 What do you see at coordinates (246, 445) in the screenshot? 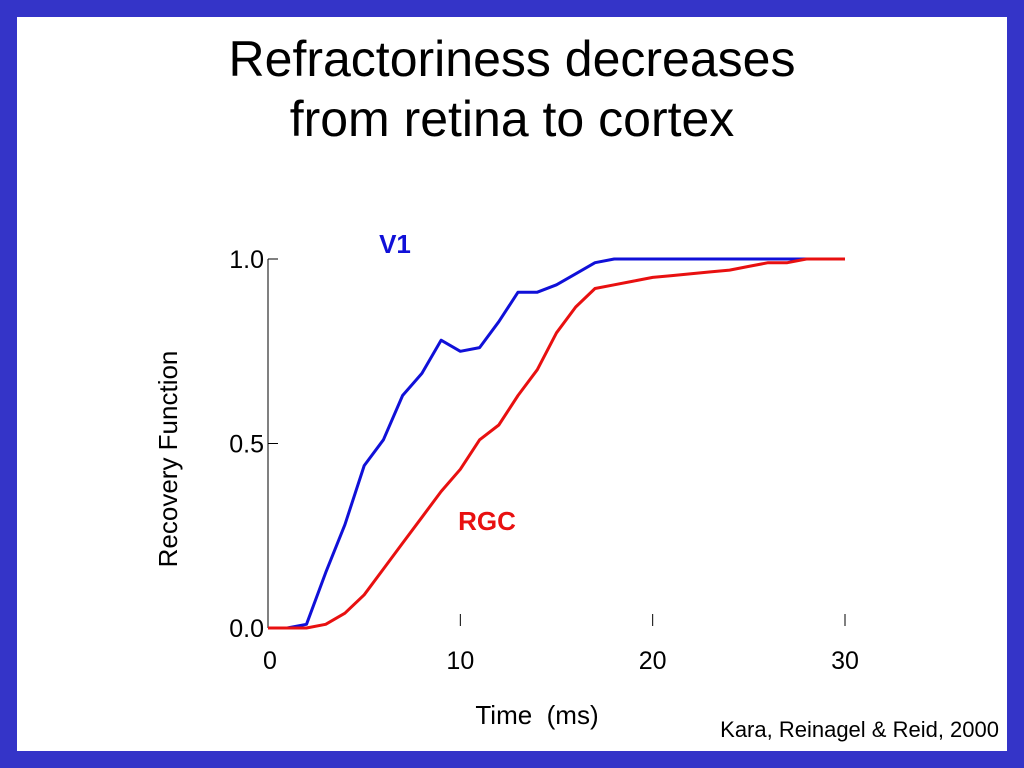
I see `y-tick-label-1: 0.5` at bounding box center [246, 445].